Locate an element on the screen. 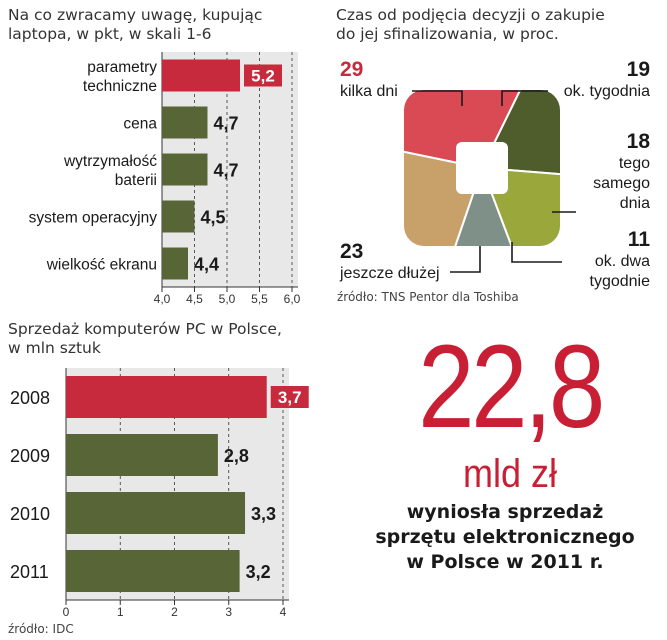  chart1-tick-label: 4,0 is located at coordinates (162, 299).